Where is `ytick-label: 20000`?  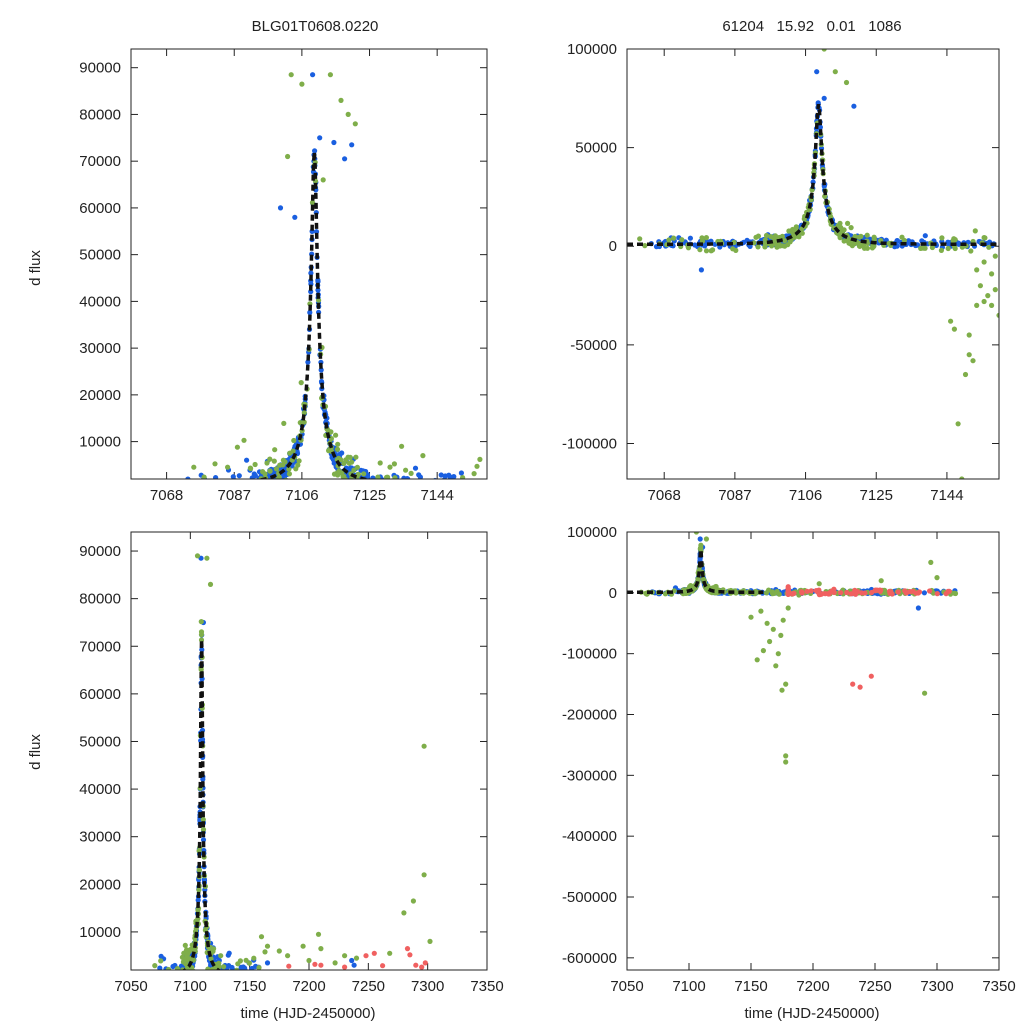
ytick-label: 20000 is located at coordinates (100, 395).